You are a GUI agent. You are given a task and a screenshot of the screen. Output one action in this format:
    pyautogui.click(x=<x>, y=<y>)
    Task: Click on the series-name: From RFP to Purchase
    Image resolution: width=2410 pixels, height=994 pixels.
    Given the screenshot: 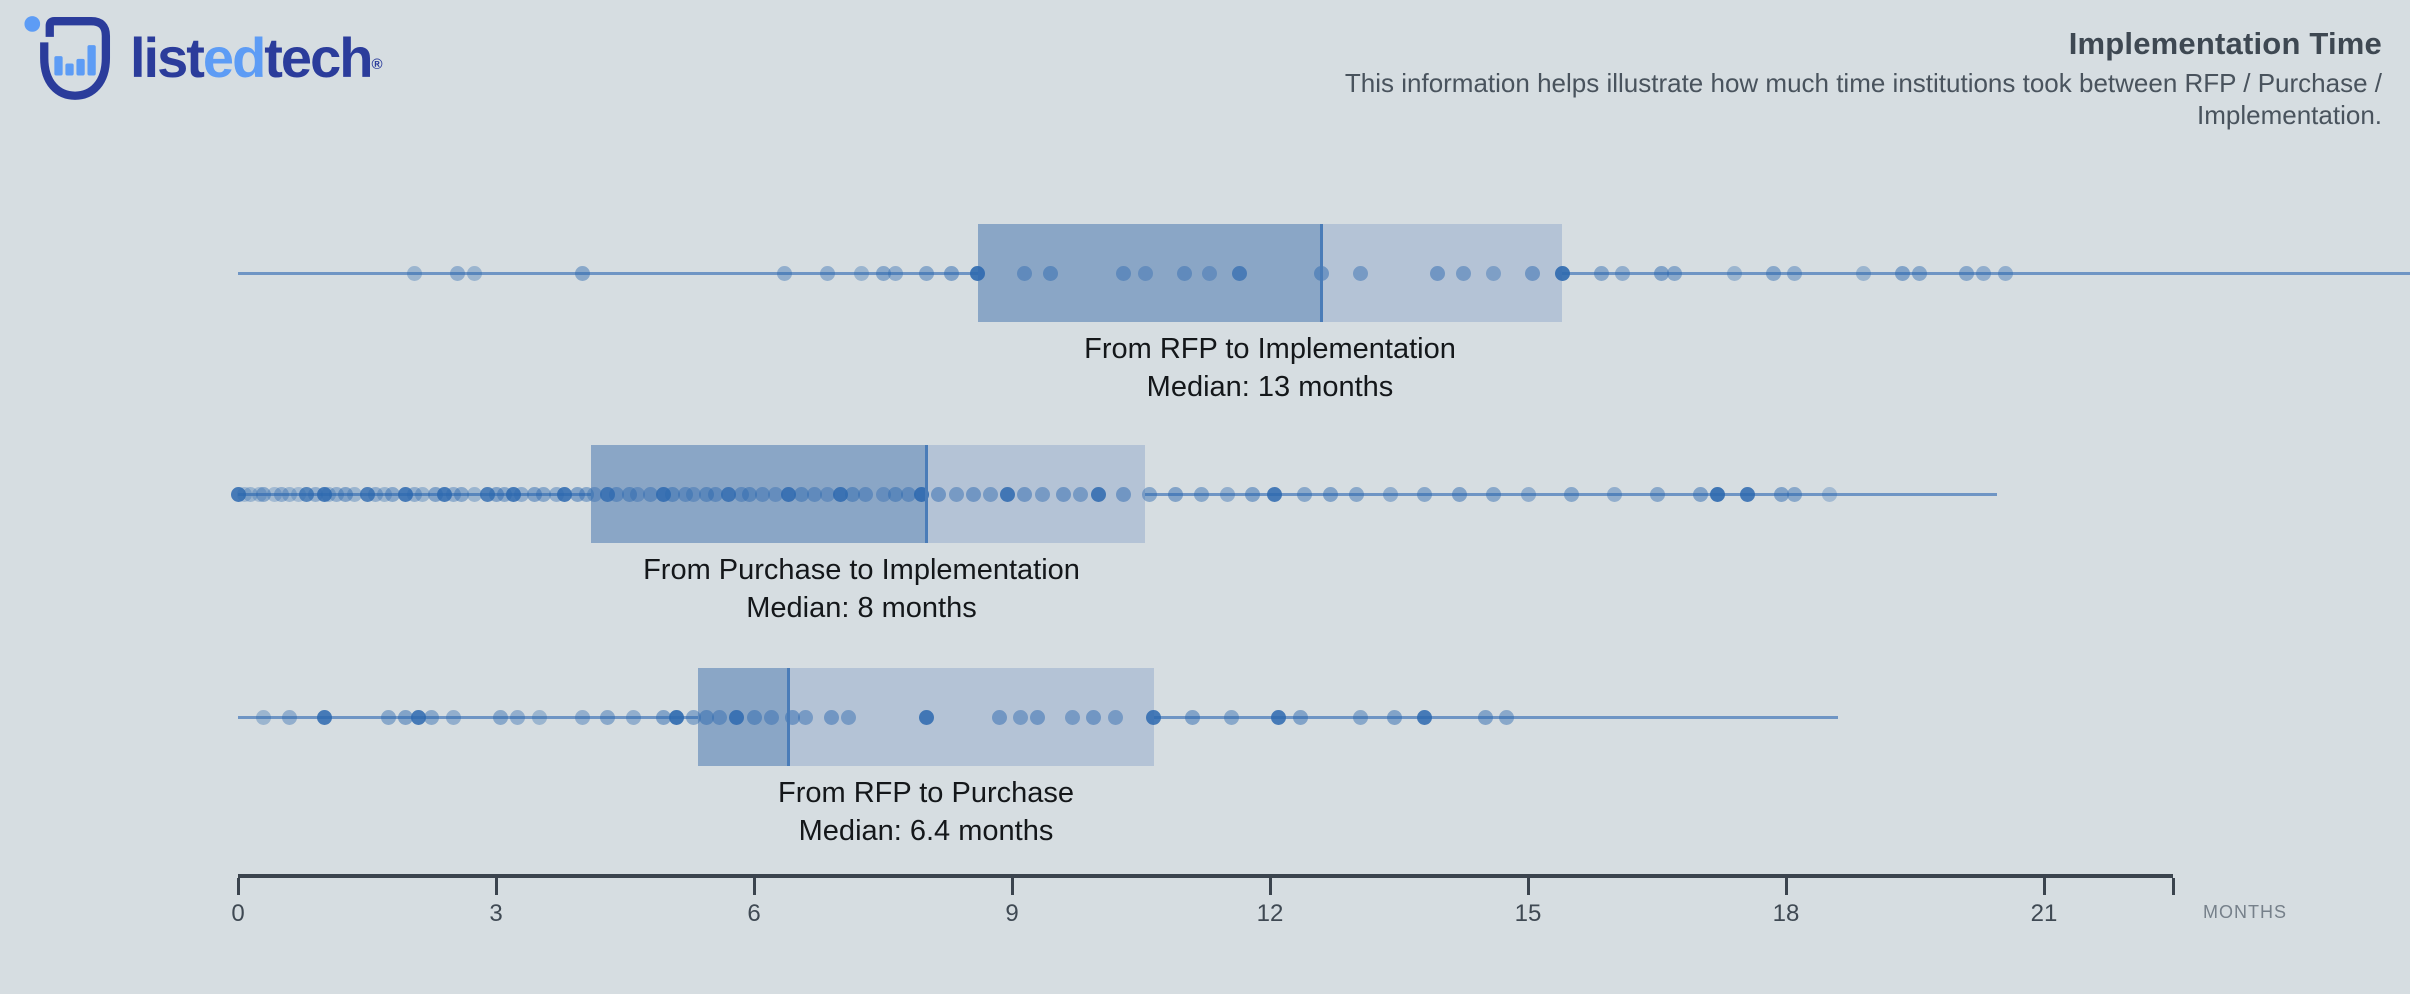 What is the action you would take?
    pyautogui.click(x=926, y=793)
    